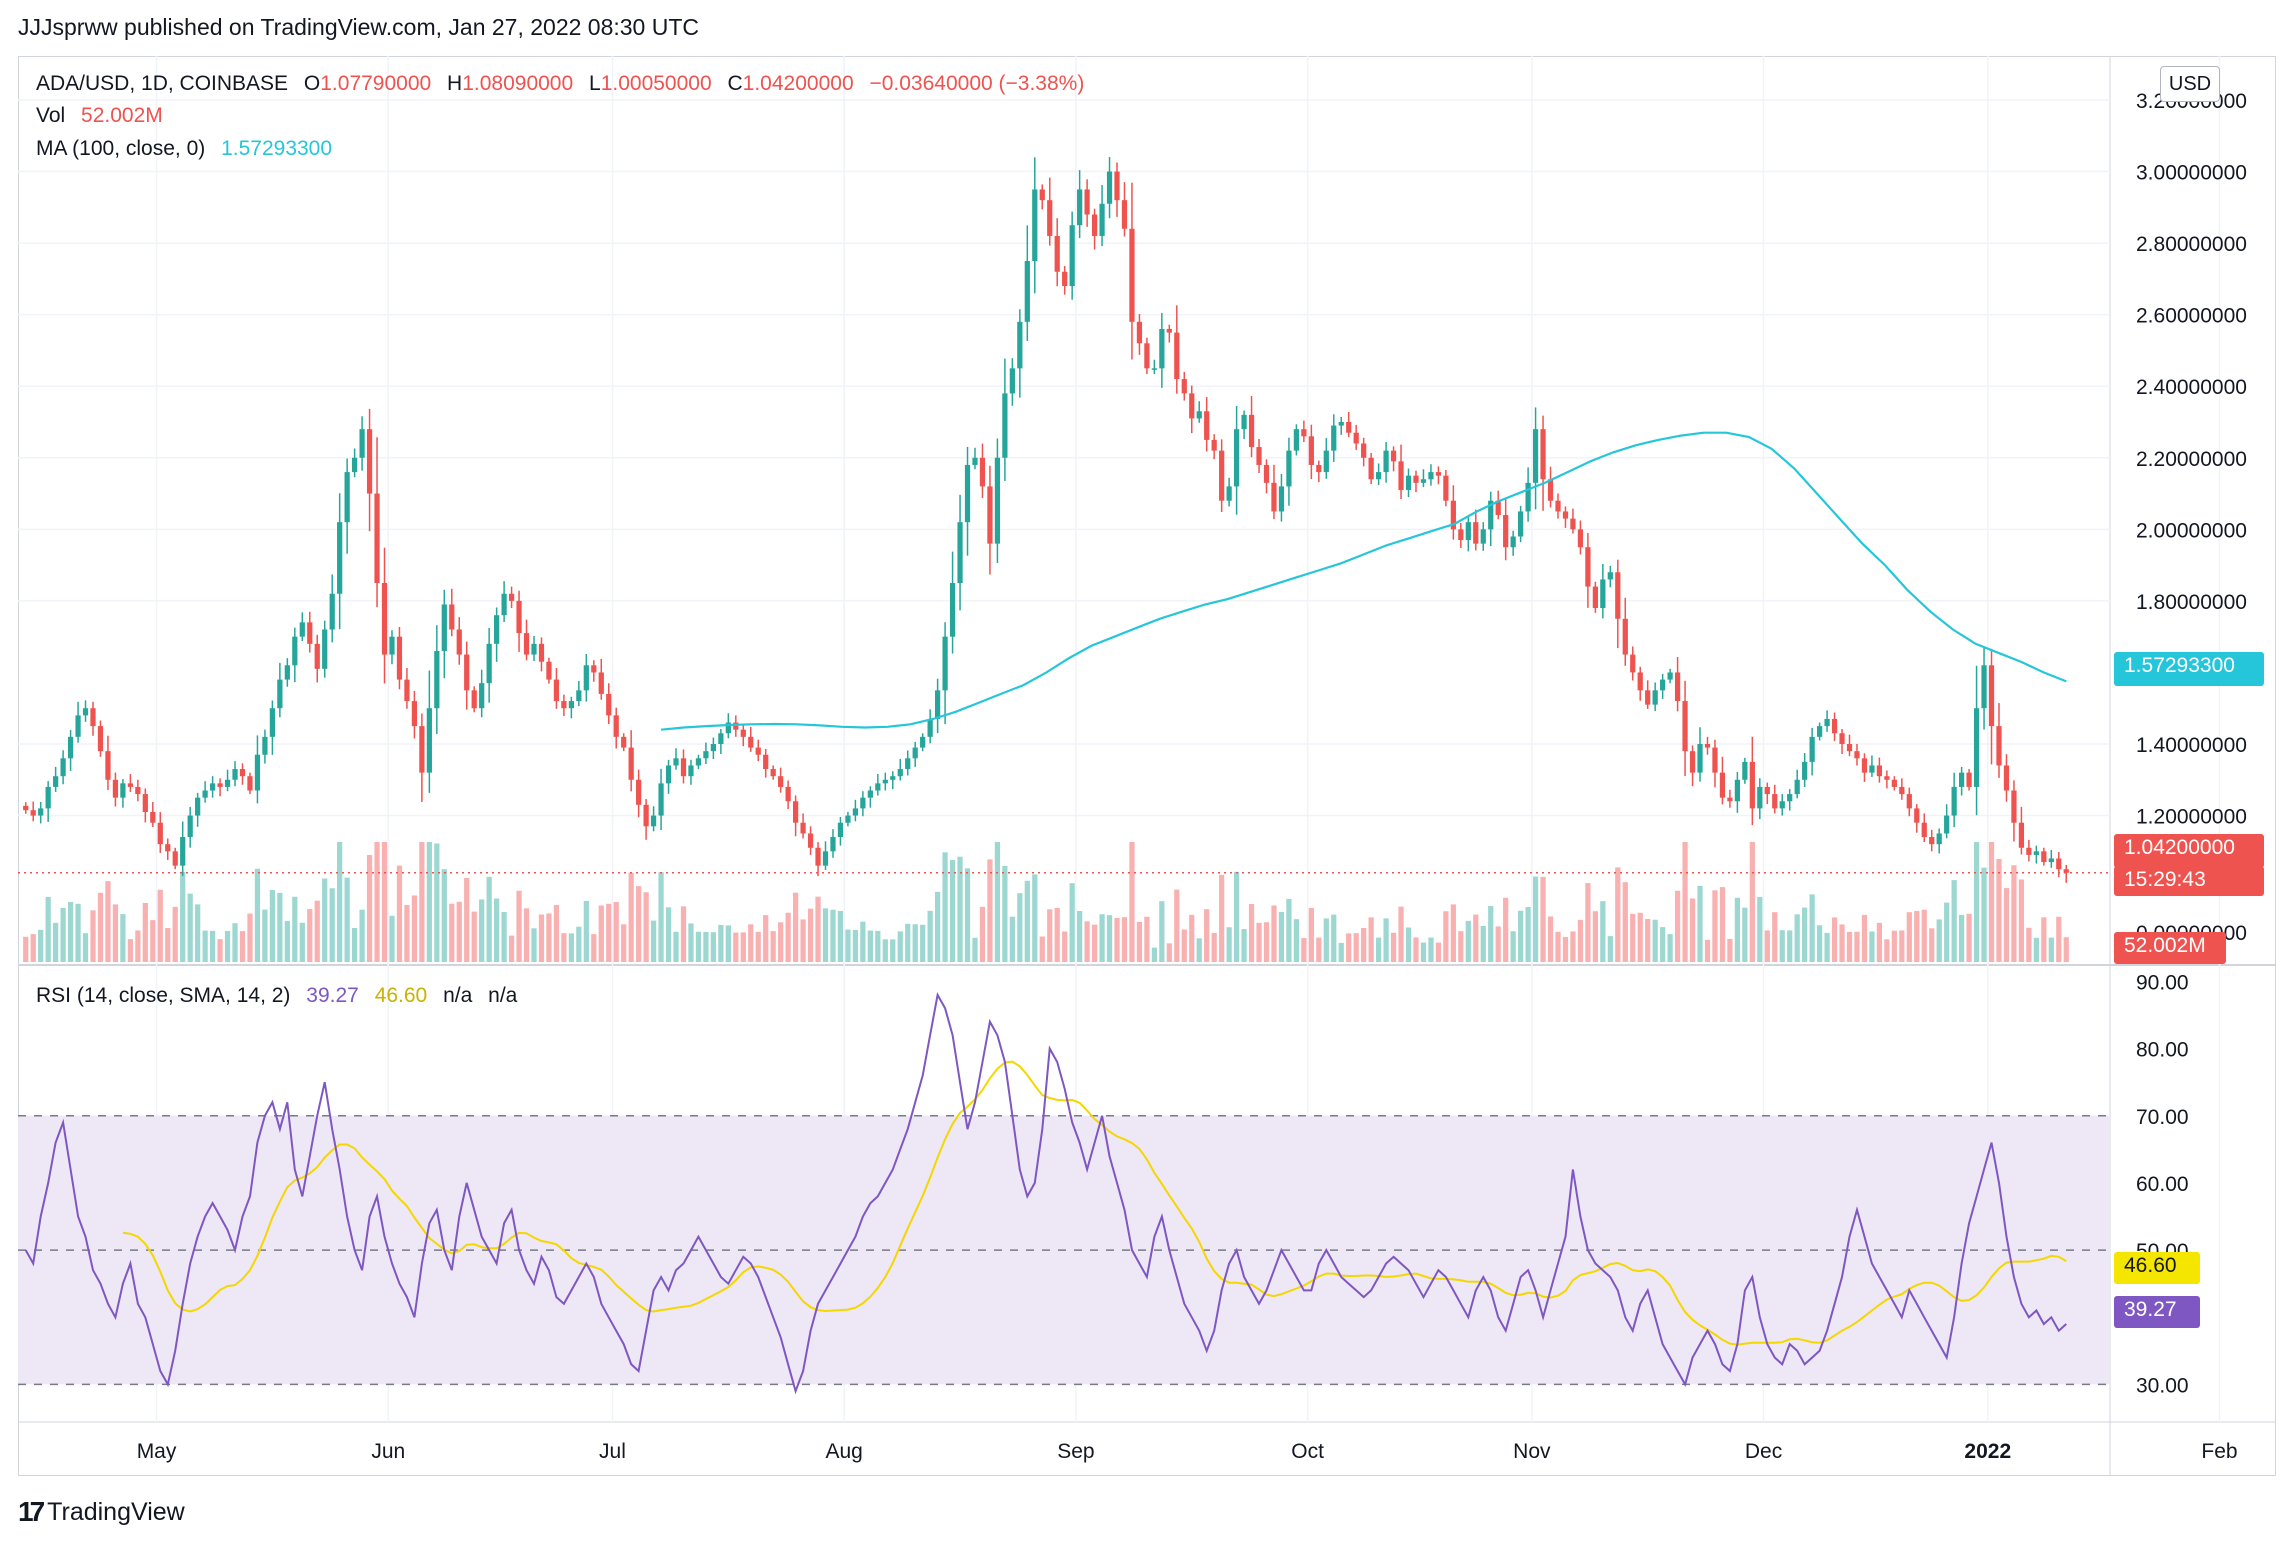  Describe the element at coordinates (1763, 1451) in the screenshot. I see `time-axis-label: Dec` at that location.